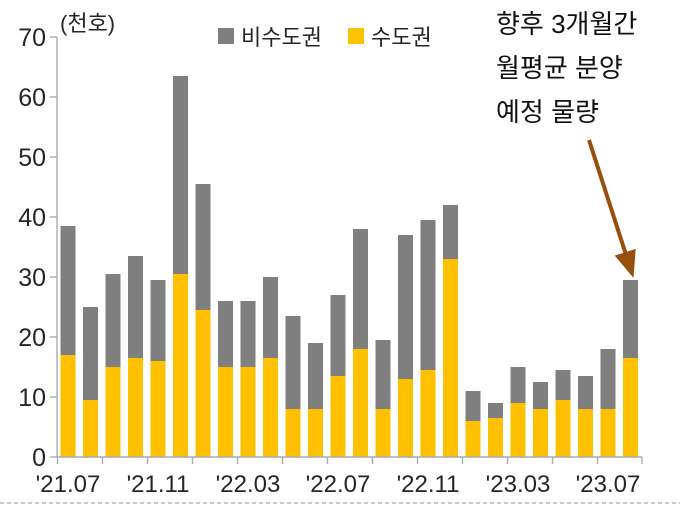  Describe the element at coordinates (32, 218) in the screenshot. I see `y-tick-label: 40` at that location.